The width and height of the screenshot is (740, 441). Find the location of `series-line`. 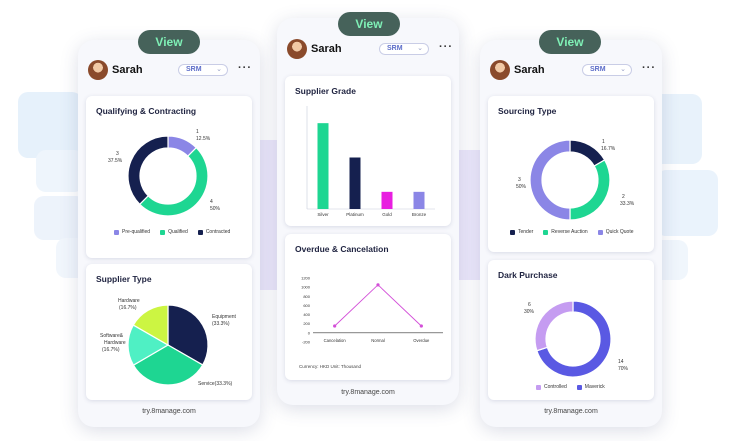

series-line is located at coordinates (378, 305).